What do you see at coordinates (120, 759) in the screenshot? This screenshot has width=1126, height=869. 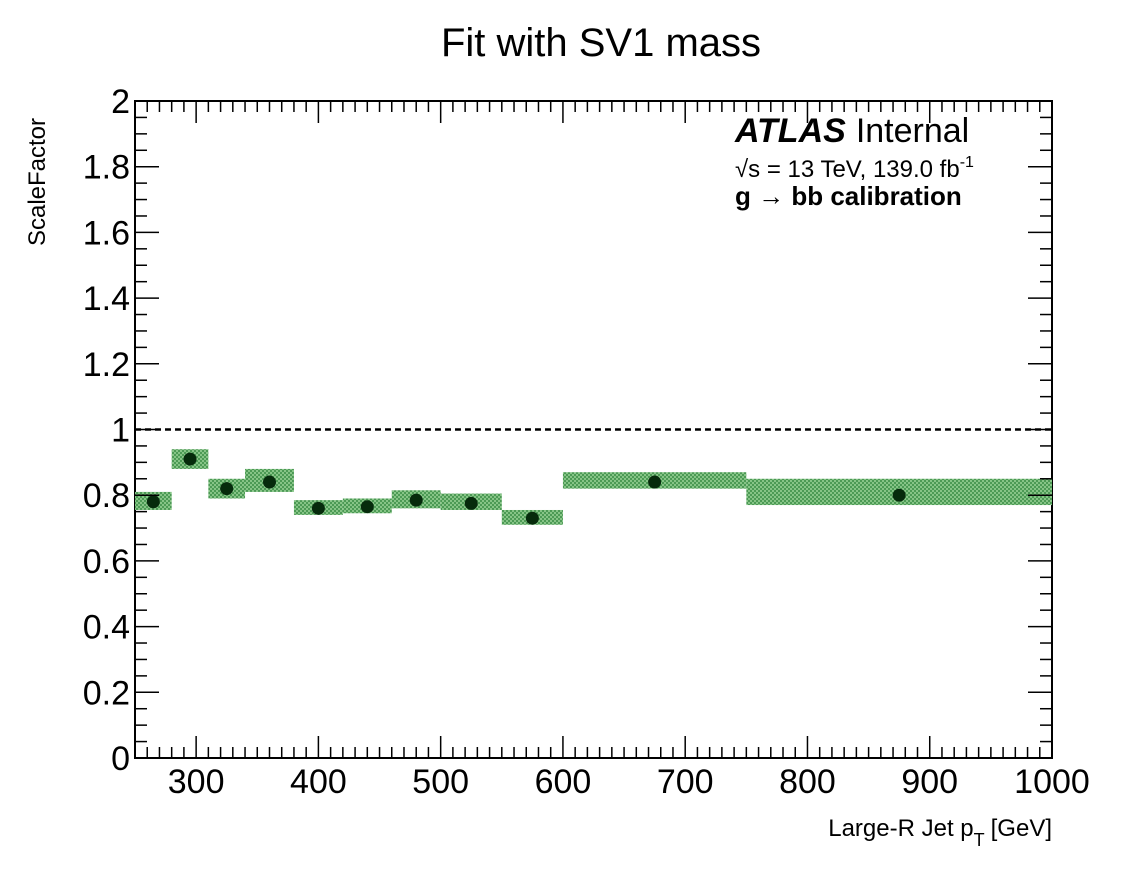 I see `y-tick-label: 0` at bounding box center [120, 759].